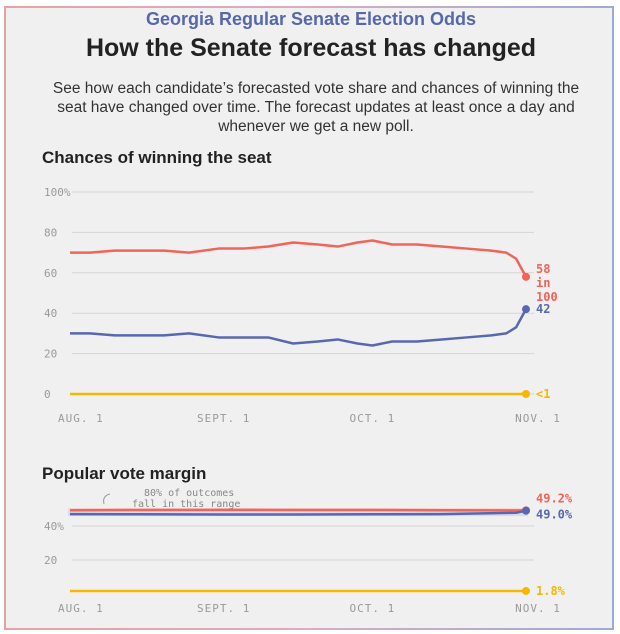  Describe the element at coordinates (57, 192) in the screenshot. I see `y-tick-label: 100%` at that location.